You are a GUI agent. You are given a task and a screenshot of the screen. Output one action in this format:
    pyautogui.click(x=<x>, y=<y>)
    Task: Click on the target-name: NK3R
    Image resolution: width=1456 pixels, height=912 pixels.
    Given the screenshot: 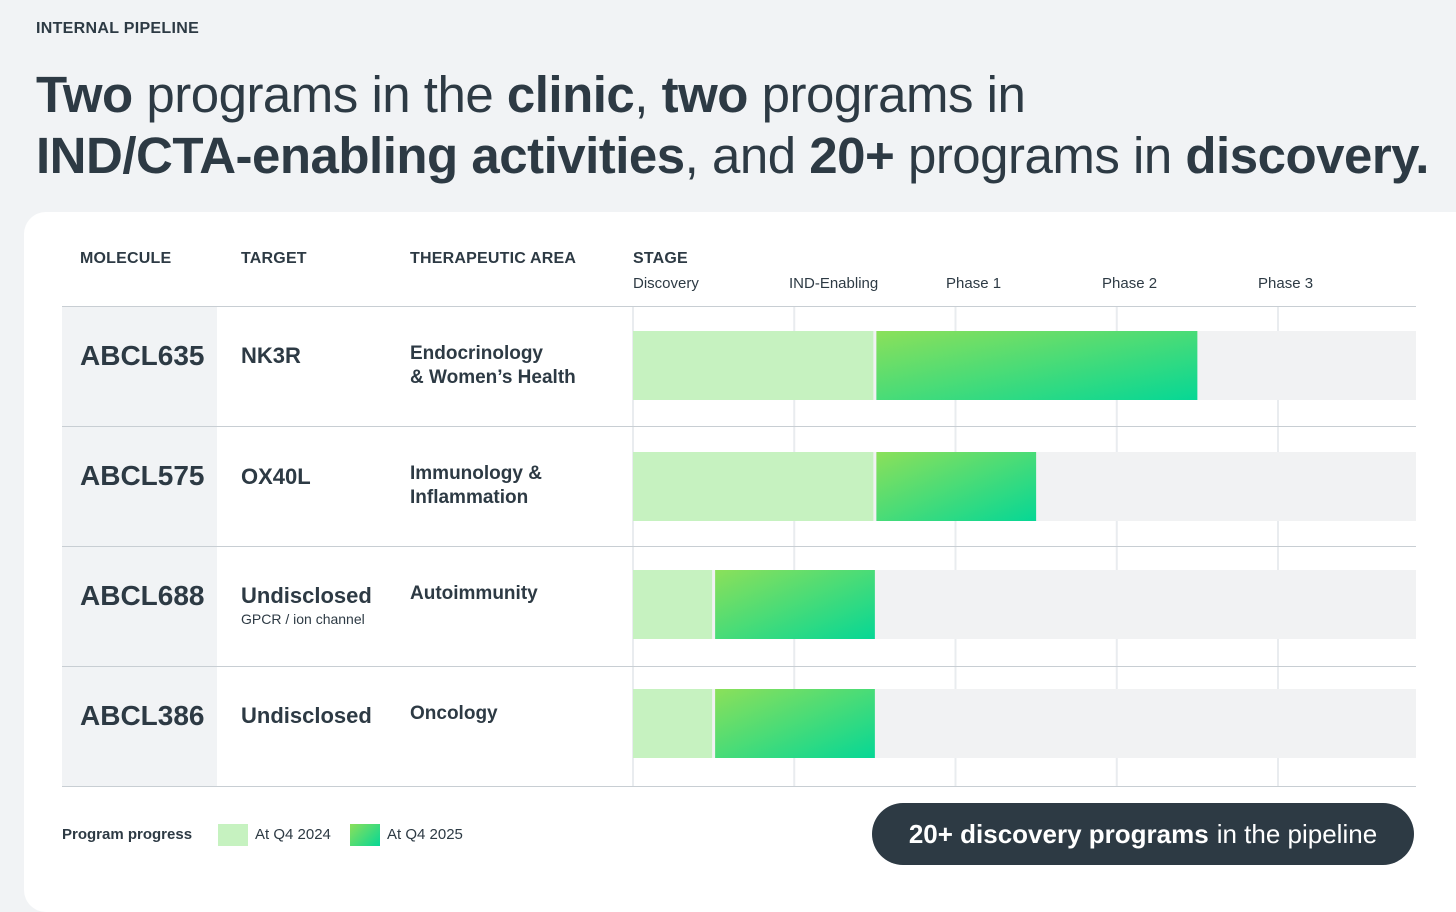 What is the action you would take?
    pyautogui.click(x=271, y=355)
    